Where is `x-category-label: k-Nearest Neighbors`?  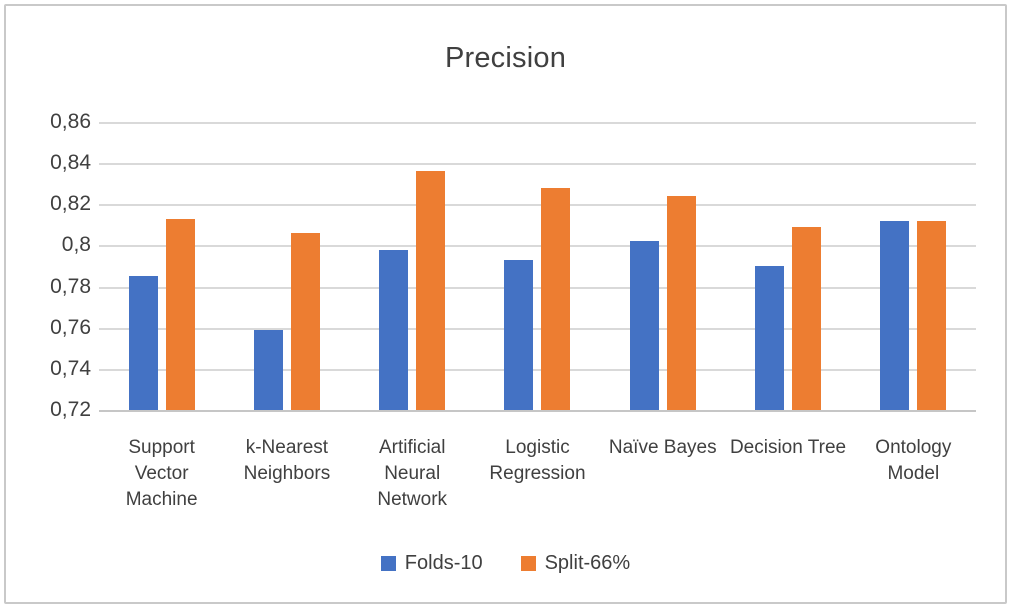
x-category-label: k-Nearest Neighbors is located at coordinates (287, 460).